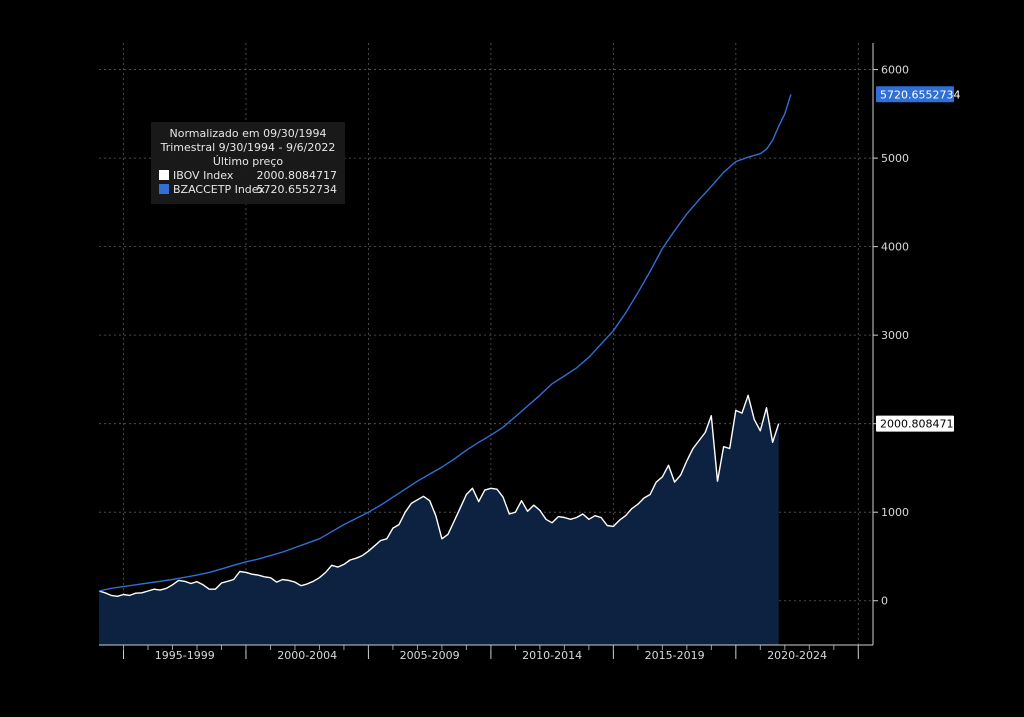 The image size is (1024, 717). I want to click on last-value-labels: 2000.8084717 5720.6552734, so click(918, 259).